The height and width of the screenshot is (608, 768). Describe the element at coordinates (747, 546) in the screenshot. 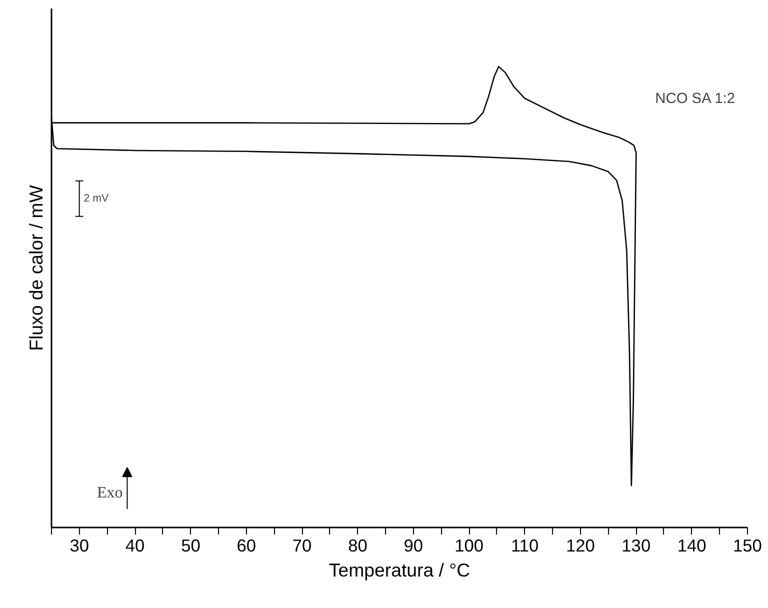

I see `x-tick-label: 150` at that location.